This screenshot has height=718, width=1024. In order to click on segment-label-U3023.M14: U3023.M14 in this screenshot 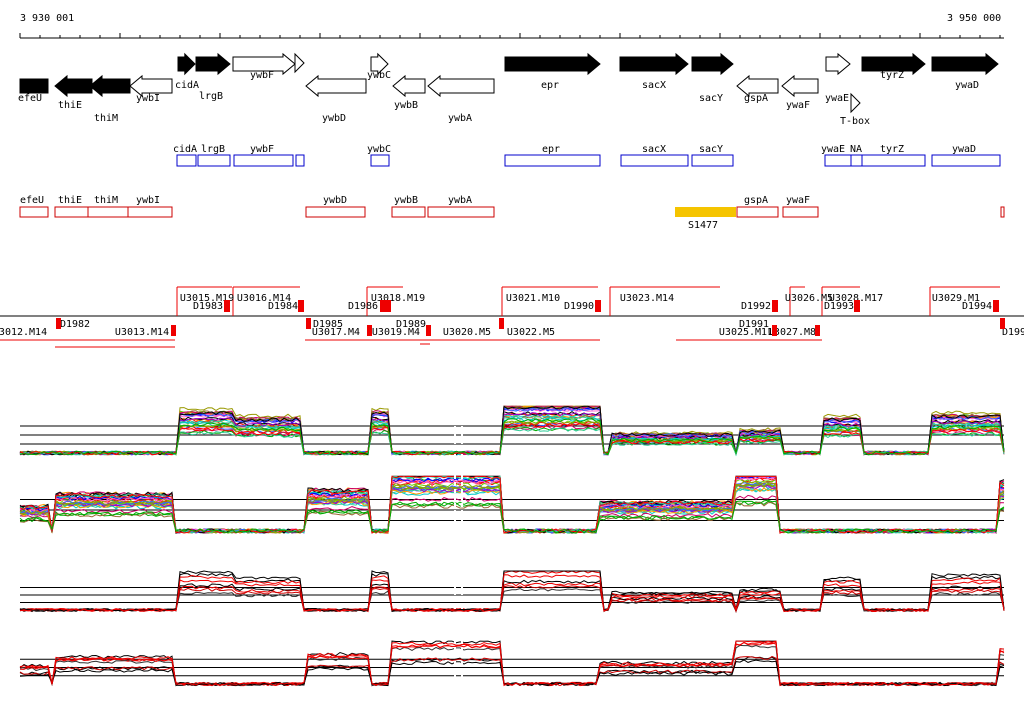, I will do `click(647, 298)`.